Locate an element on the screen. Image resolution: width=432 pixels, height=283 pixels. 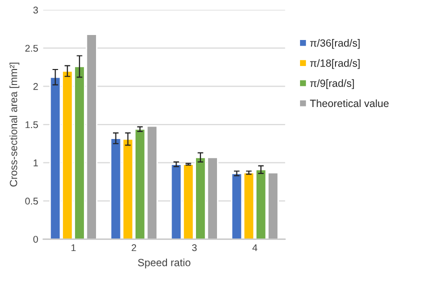
y-tick-label: 0.5 is located at coordinates (31, 201).